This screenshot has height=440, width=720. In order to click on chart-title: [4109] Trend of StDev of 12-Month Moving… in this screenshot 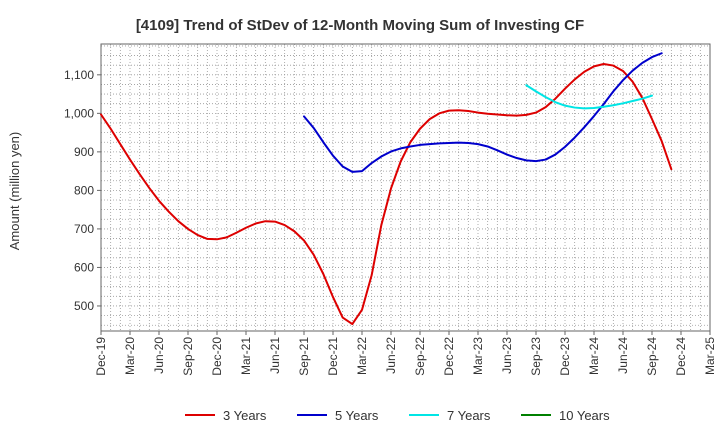, I will do `click(360, 25)`.